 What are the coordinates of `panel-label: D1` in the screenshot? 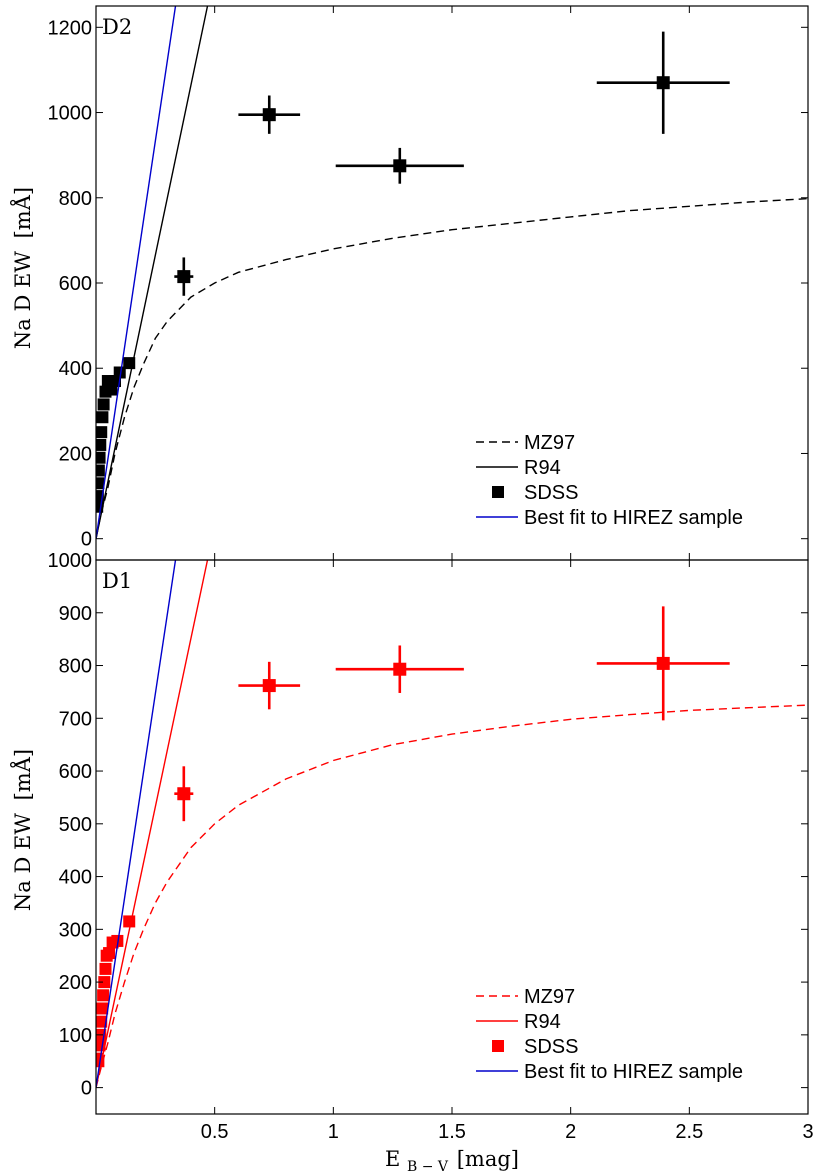 It's located at (117, 581).